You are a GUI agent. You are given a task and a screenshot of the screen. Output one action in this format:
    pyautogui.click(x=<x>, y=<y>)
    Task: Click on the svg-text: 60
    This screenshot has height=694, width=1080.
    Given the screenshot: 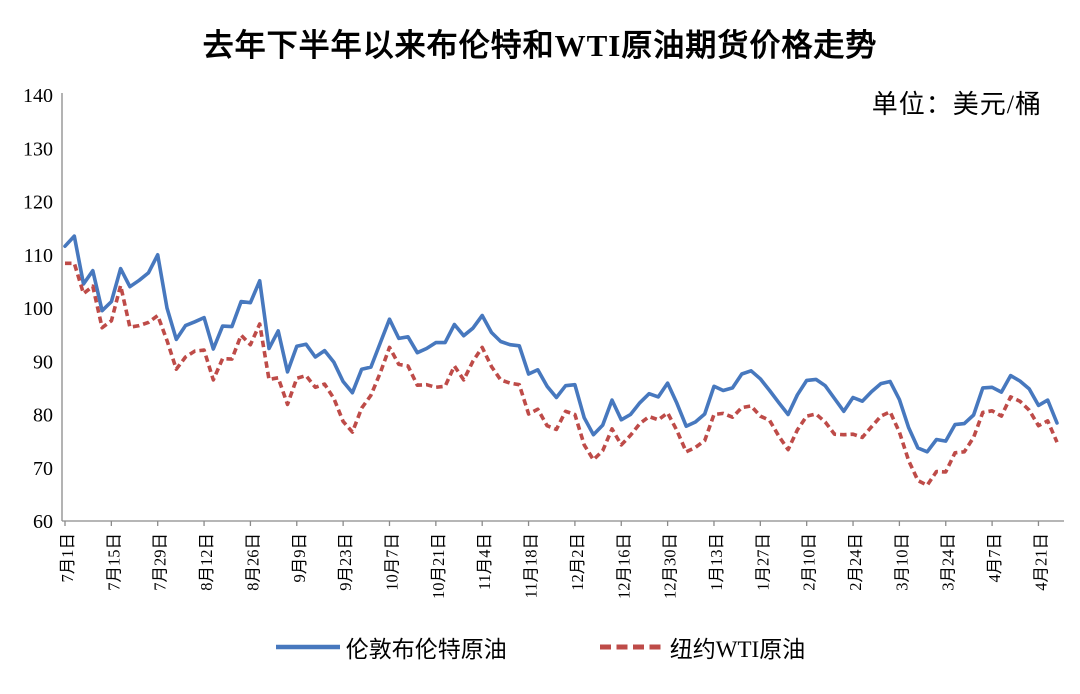 What is the action you would take?
    pyautogui.click(x=43, y=522)
    